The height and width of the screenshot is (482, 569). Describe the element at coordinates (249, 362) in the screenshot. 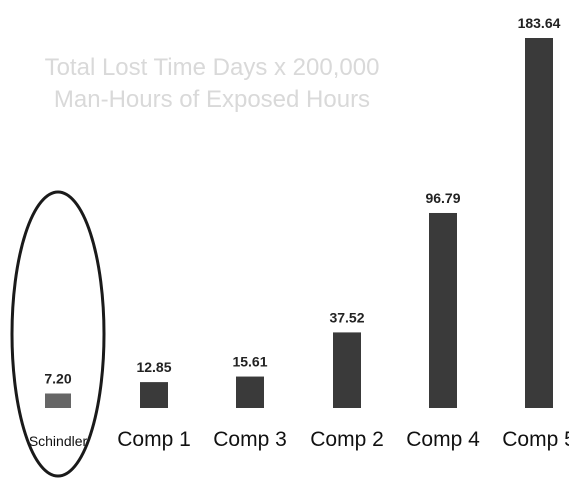

I see `value-label-comp-3: 15.61` at that location.